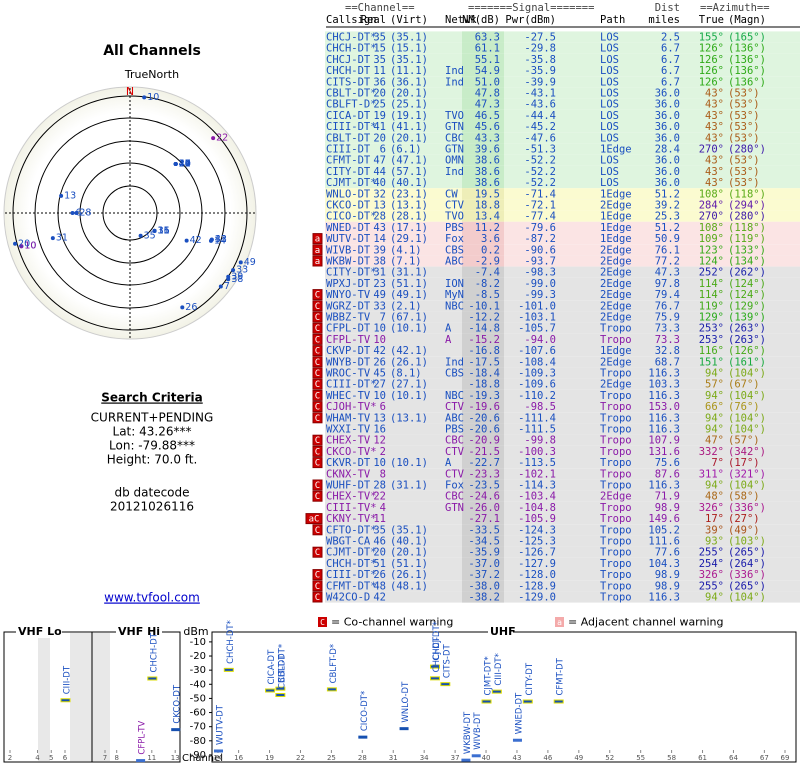  Describe the element at coordinates (351, 452) in the screenshot. I see `cell: CKCO-TV*` at that location.